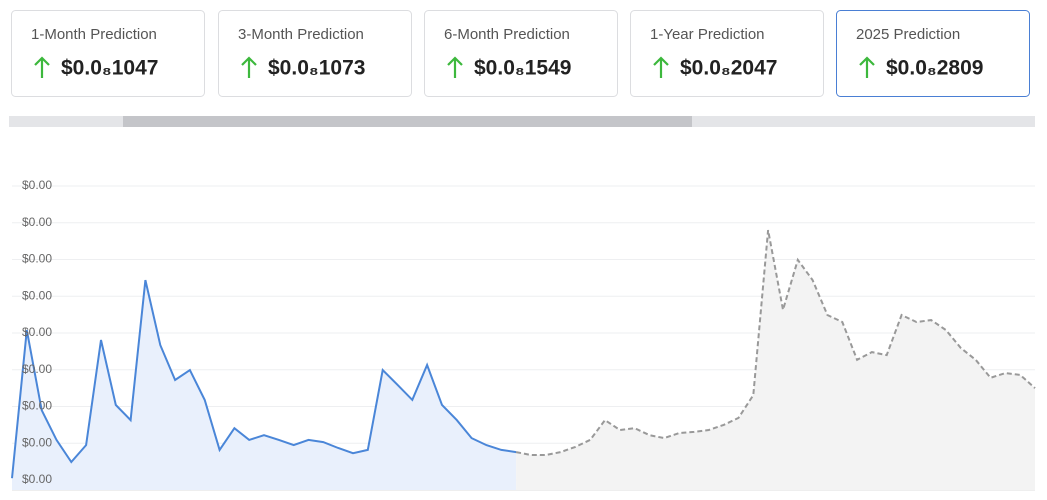 This screenshot has width=1047, height=500. I want to click on card-value: $0.0₈1073, so click(316, 68).